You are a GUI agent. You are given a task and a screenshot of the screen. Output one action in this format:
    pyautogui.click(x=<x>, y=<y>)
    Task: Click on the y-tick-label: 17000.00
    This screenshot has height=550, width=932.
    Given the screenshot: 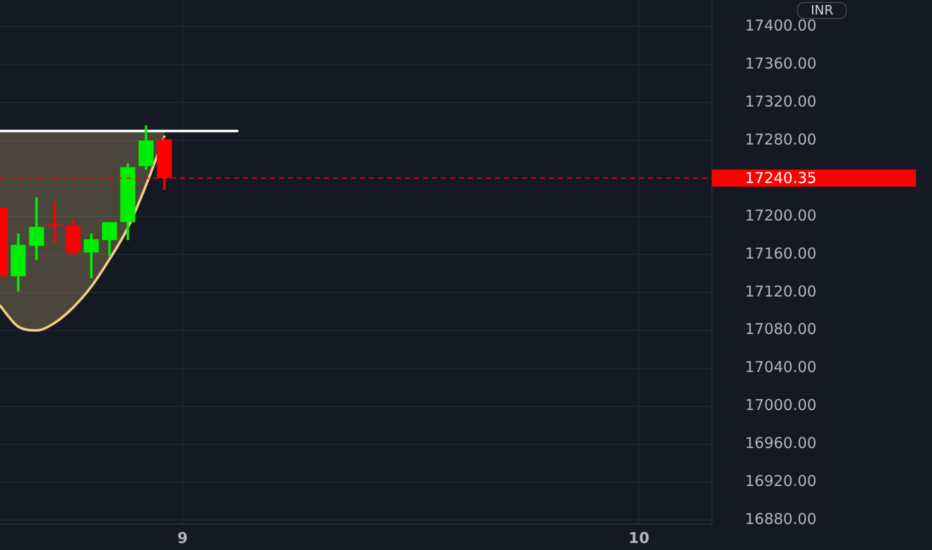 What is the action you would take?
    pyautogui.click(x=781, y=405)
    